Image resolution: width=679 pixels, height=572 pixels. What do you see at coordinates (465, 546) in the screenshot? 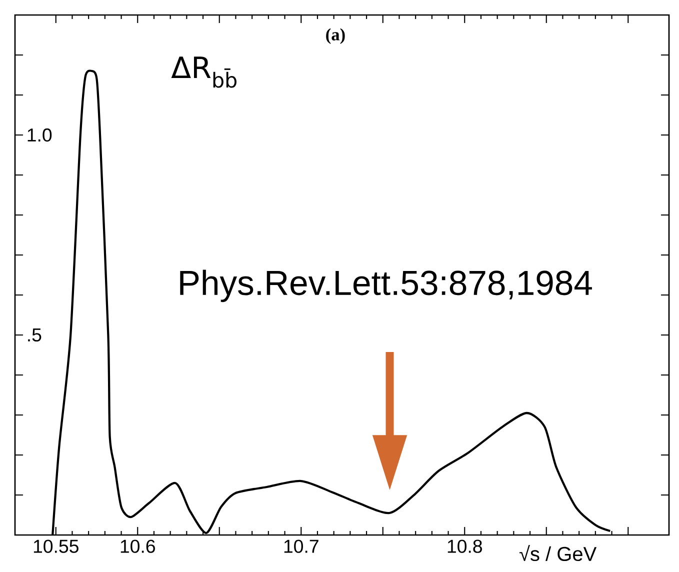
I see `x-tick-label: 10.8` at bounding box center [465, 546].